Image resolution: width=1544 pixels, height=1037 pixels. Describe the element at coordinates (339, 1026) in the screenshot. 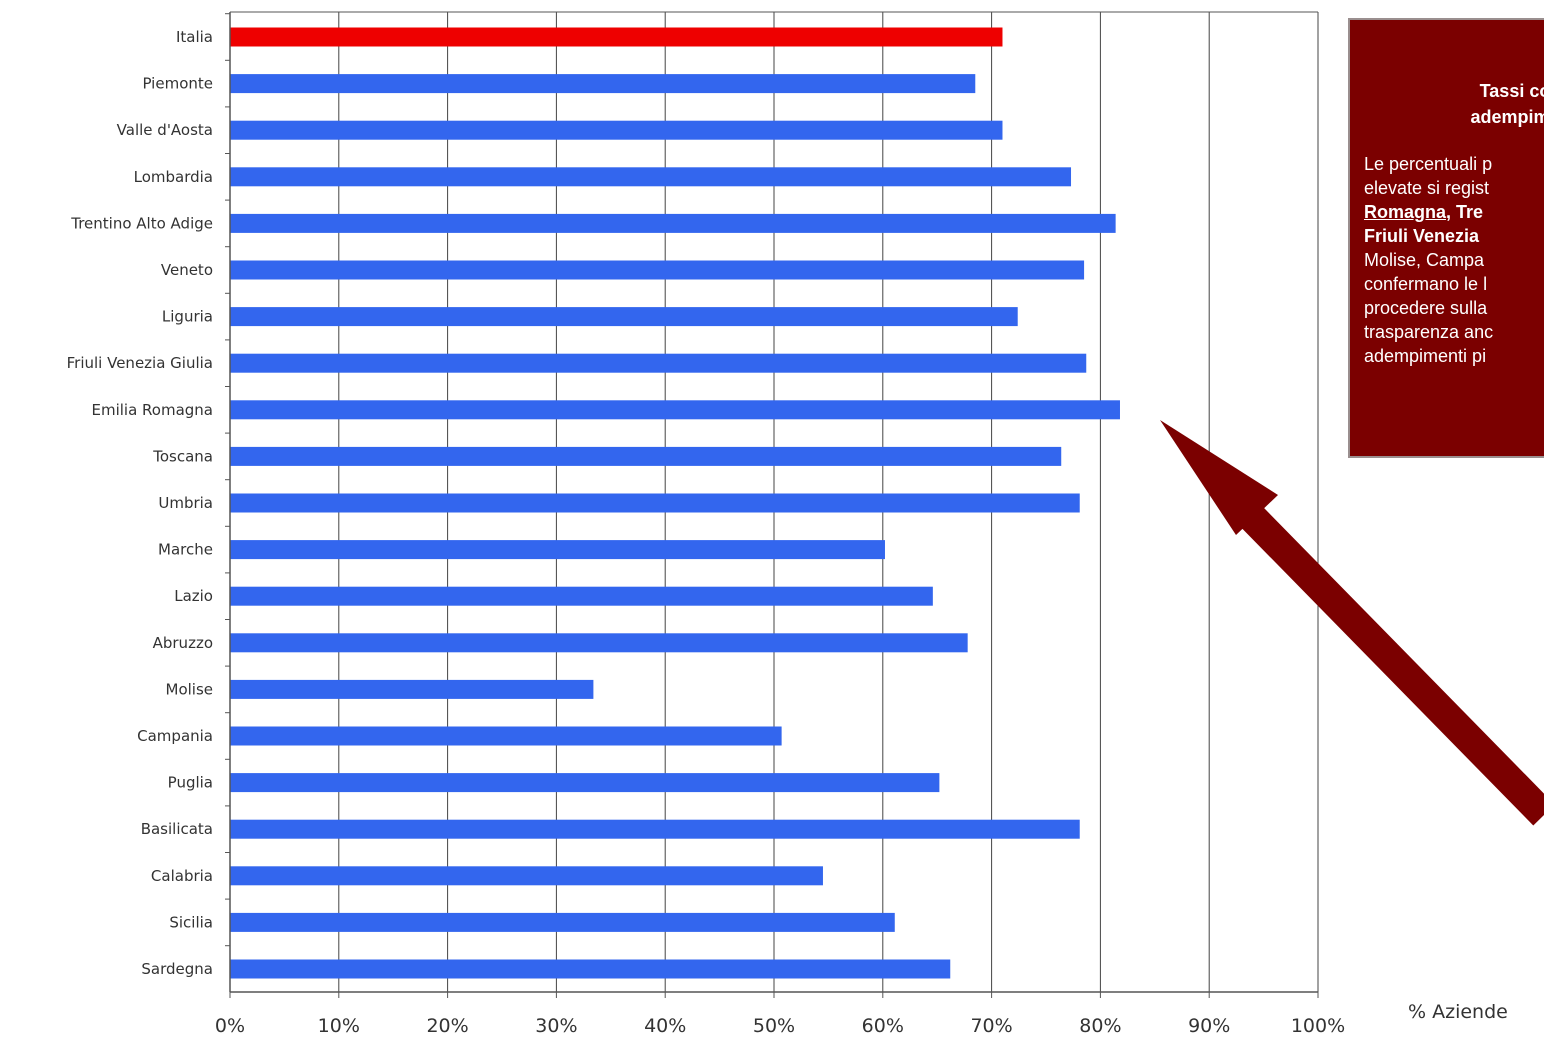

I see `x-tick-label: 10%` at that location.